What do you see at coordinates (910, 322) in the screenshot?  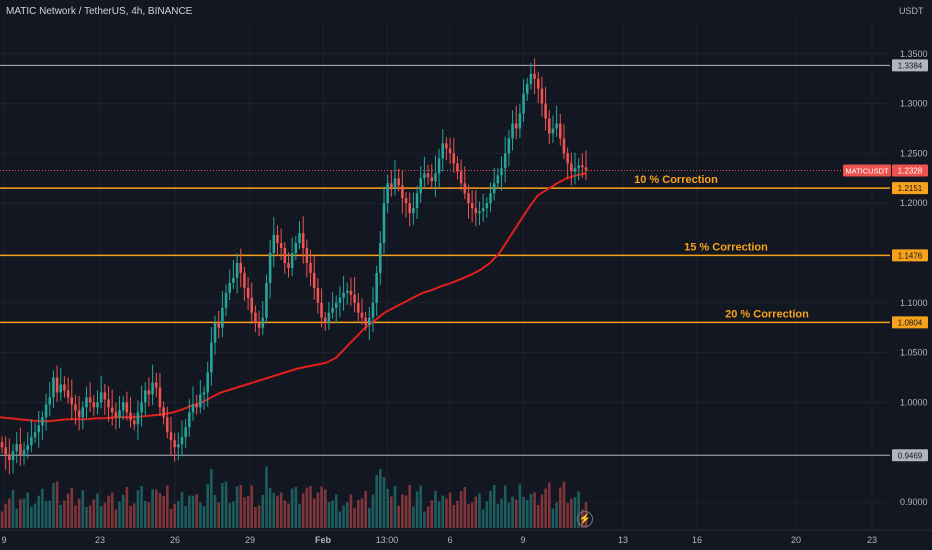 I see `level-price-text: 1.0804` at bounding box center [910, 322].